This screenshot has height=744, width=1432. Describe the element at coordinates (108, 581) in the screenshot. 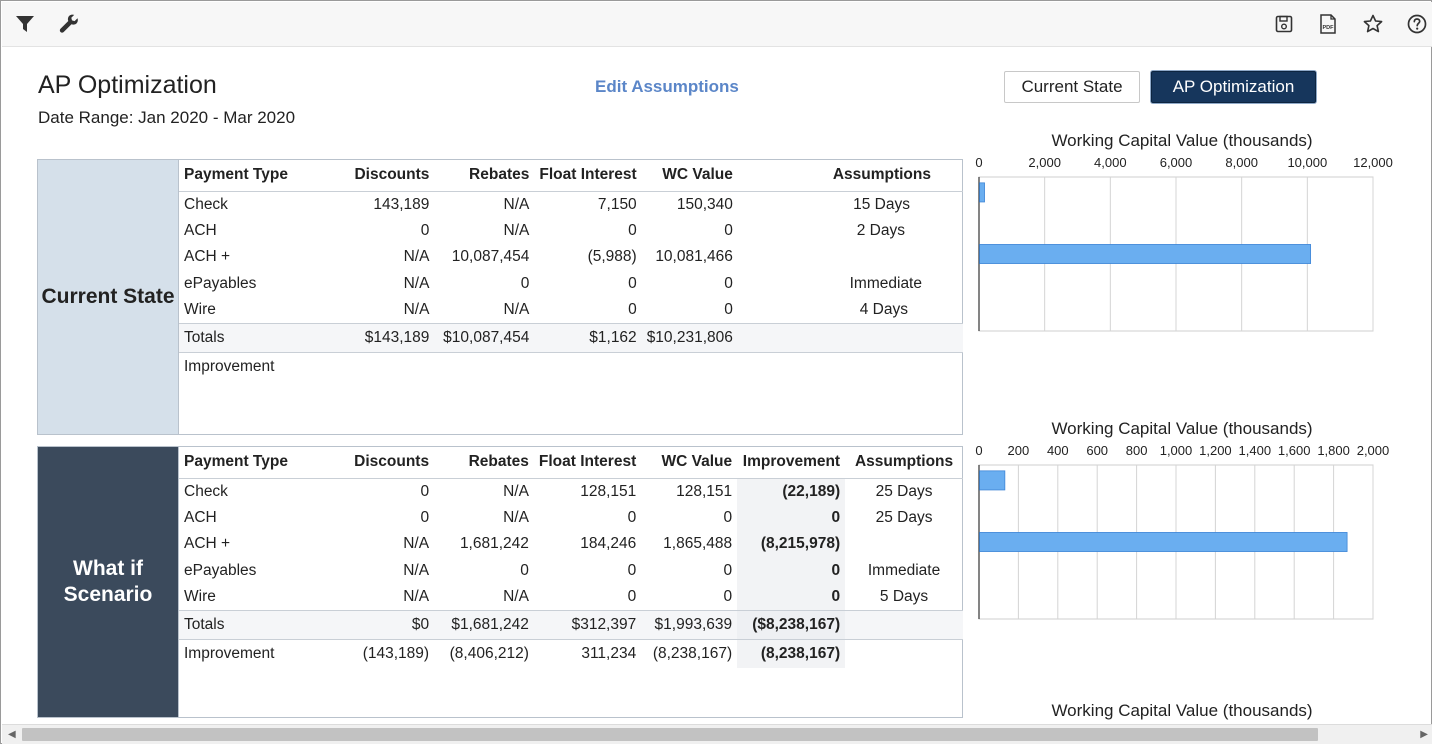

I see `what-if-label-text: What if Scenario` at that location.